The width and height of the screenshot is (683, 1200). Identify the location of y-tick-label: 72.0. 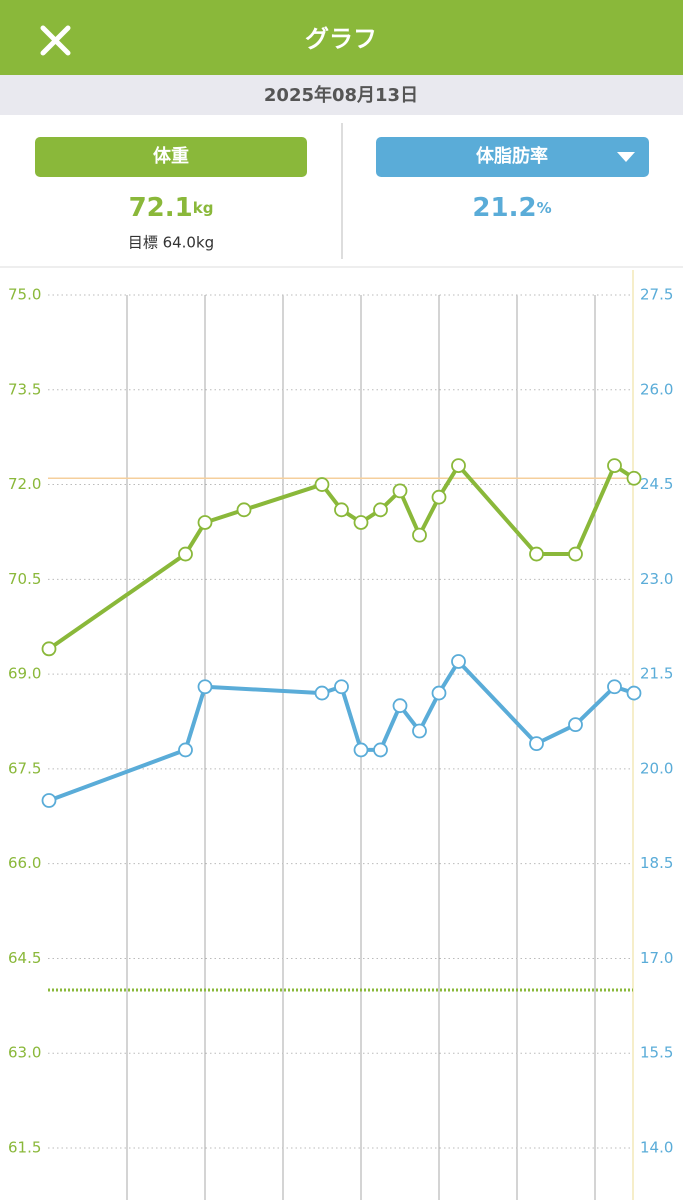
(24, 484).